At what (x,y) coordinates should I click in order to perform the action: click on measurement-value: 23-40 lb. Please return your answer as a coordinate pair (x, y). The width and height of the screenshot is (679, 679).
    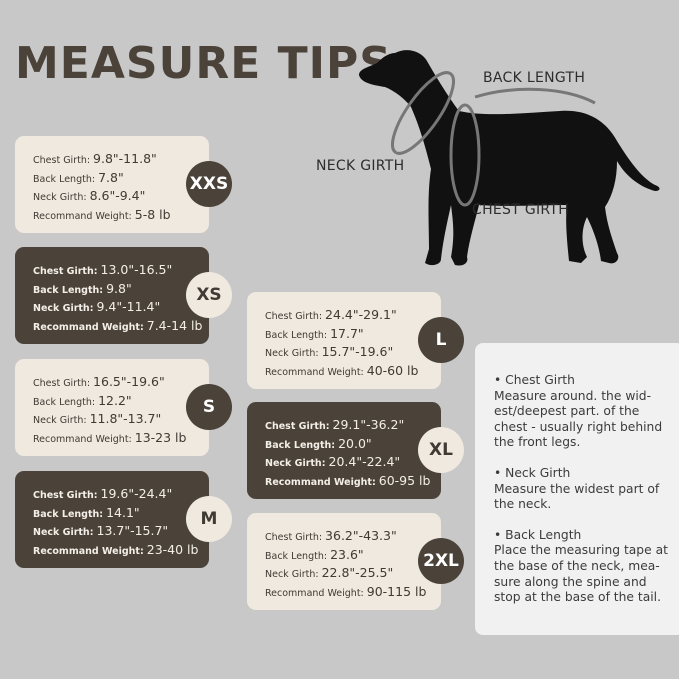
    Looking at the image, I should click on (172, 549).